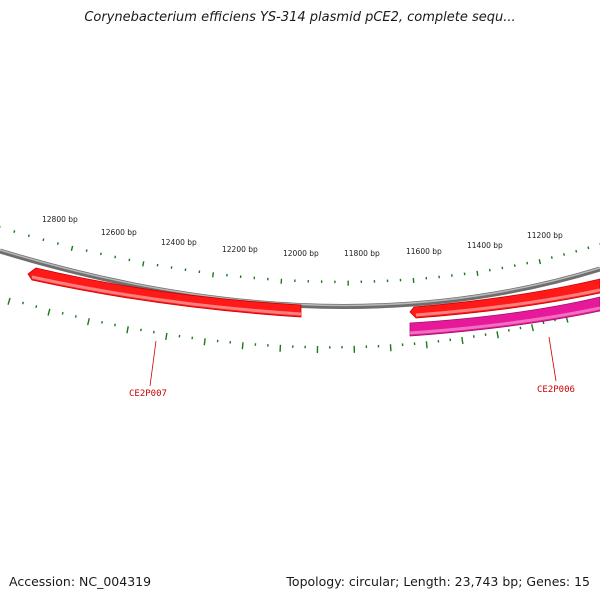  I want to click on accession-text: Accession: NC_004319, so click(80, 581).